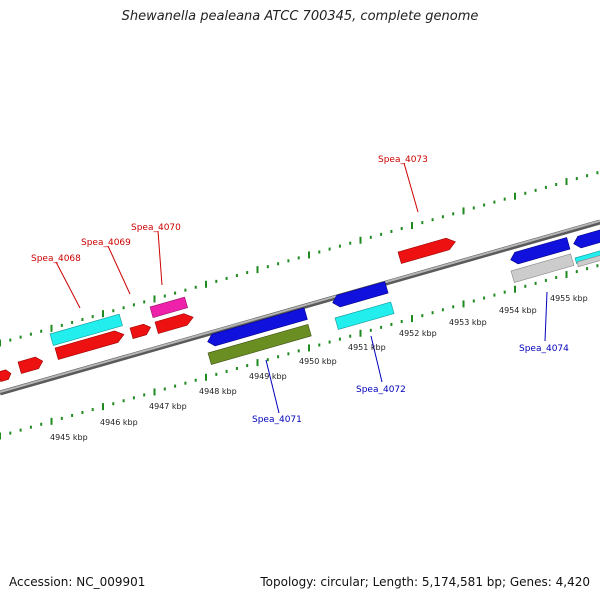  I want to click on gene-label: Spea_4068, so click(56, 259).